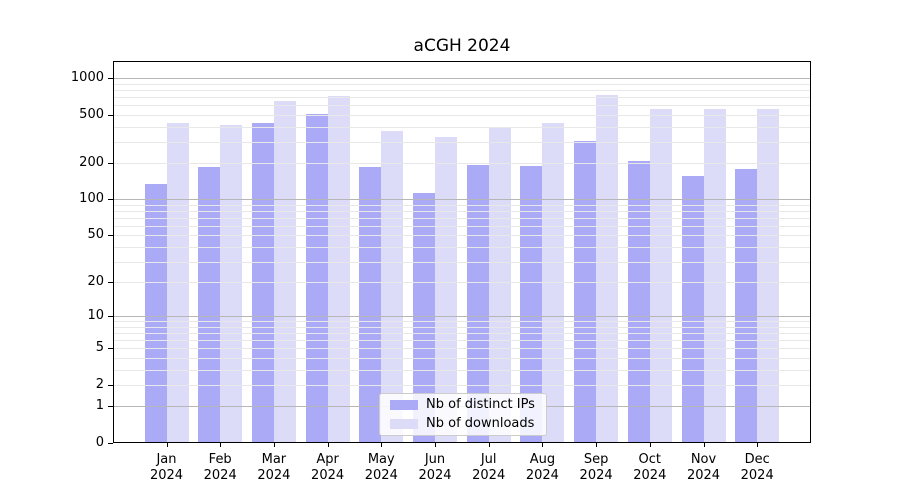 The image size is (900, 500). Describe the element at coordinates (424, 317) in the screenshot. I see `bar-distinct-ips-jun` at that location.